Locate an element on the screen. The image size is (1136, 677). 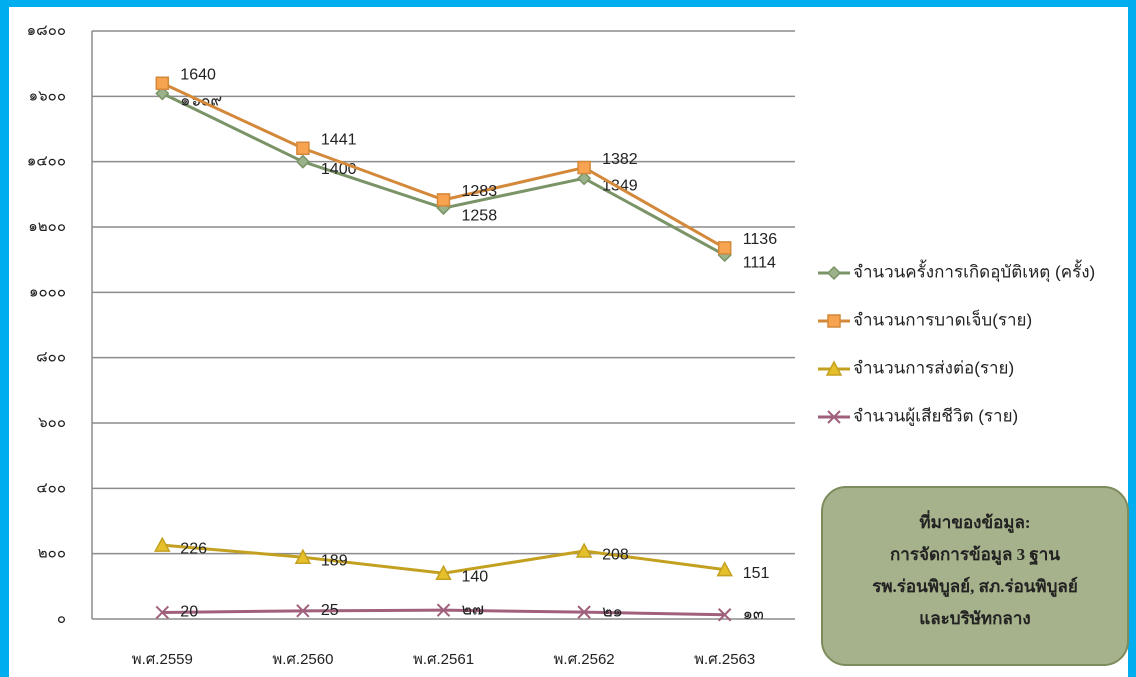
y-tick-label: ๑๘๐๐ is located at coordinates (46, 30).